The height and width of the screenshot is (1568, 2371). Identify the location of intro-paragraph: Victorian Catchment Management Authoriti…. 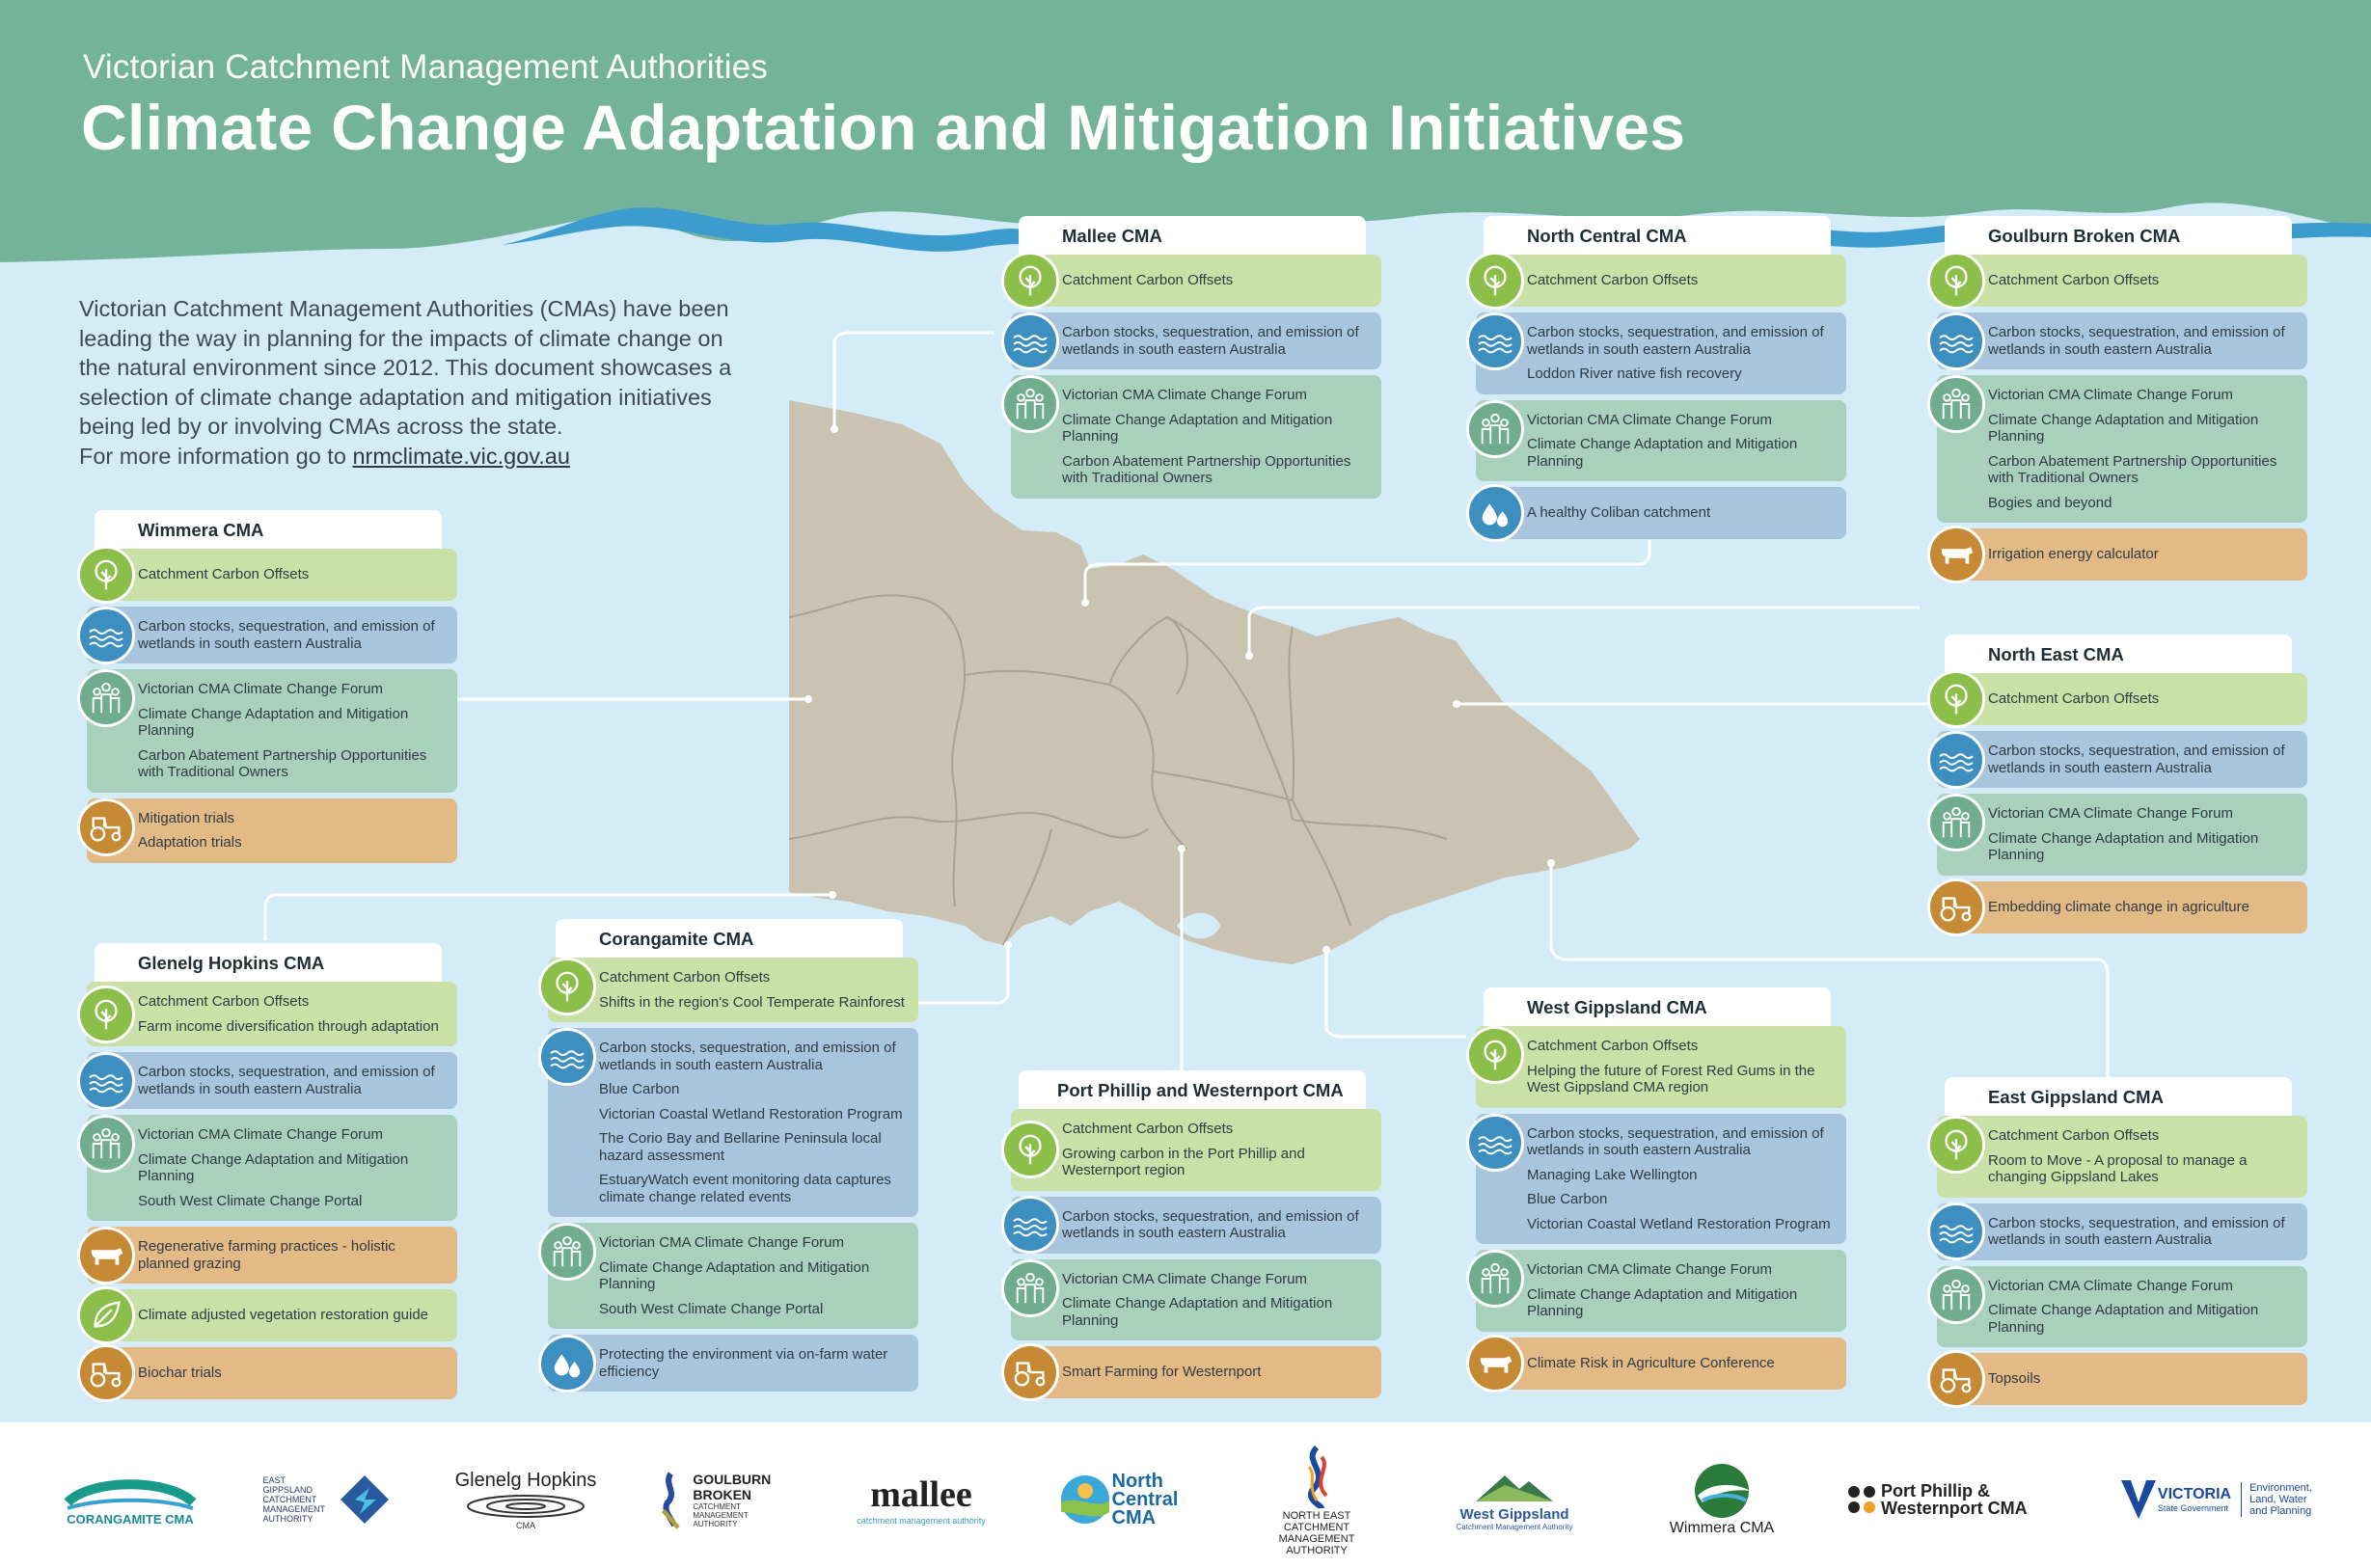
(407, 383).